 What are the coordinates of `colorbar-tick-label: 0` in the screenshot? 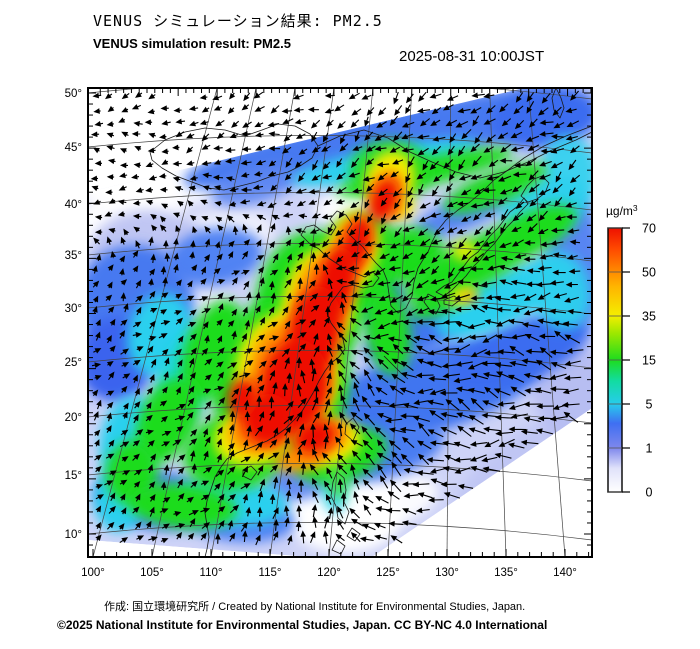 It's located at (649, 493).